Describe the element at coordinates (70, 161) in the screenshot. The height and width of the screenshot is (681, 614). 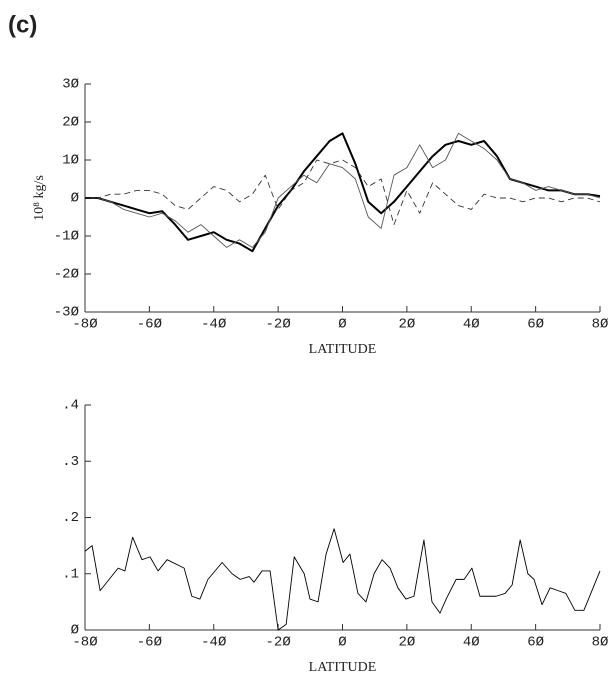
I see `y-tick-label: 1Ø` at that location.